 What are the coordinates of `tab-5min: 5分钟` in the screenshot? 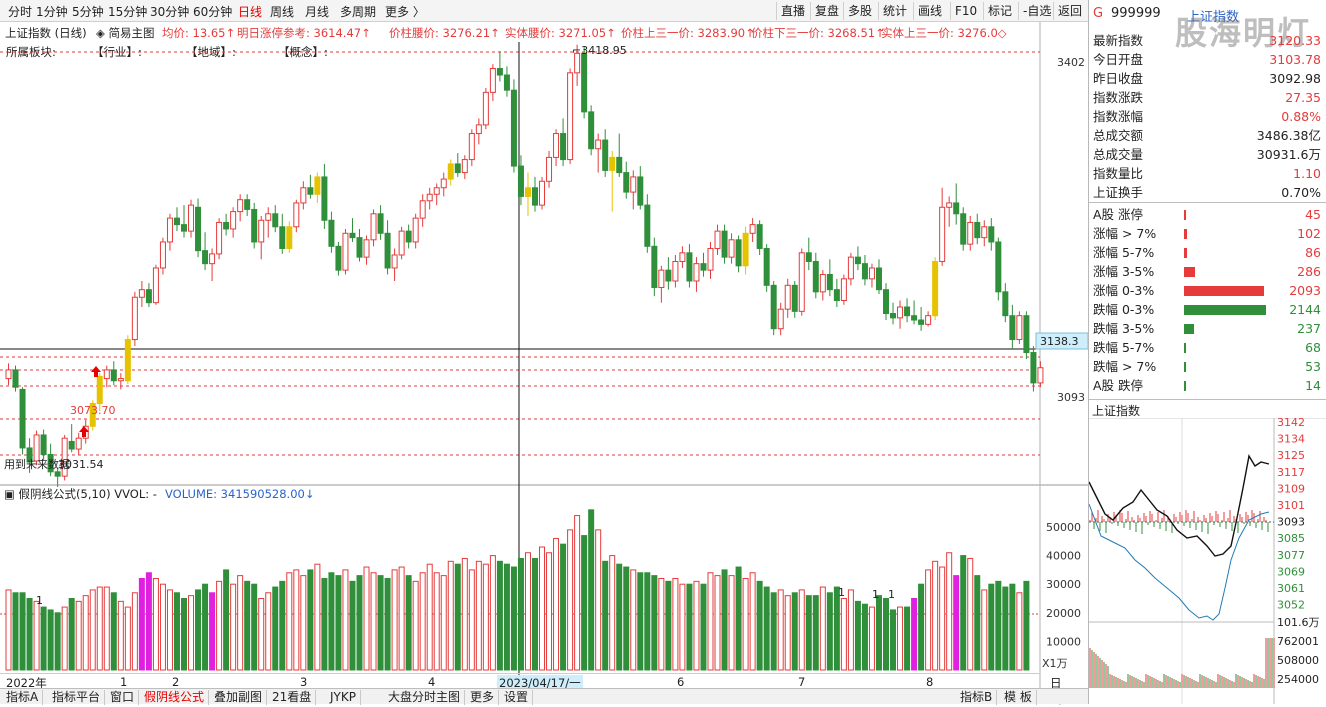 It's located at (88, 12).